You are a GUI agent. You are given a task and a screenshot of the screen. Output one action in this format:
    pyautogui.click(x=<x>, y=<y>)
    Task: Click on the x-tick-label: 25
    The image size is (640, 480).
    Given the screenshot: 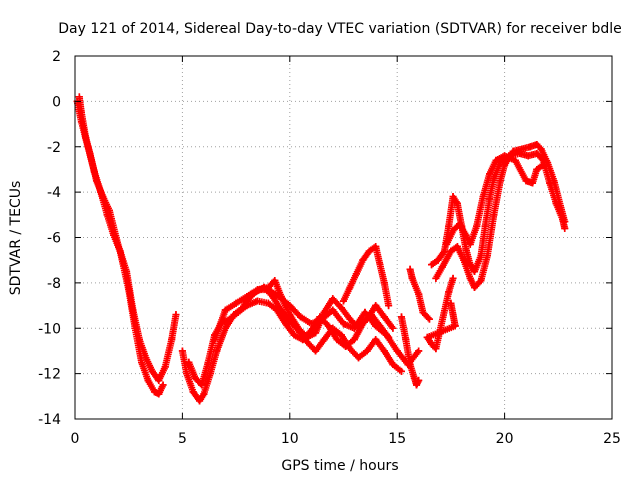 What is the action you would take?
    pyautogui.click(x=612, y=439)
    